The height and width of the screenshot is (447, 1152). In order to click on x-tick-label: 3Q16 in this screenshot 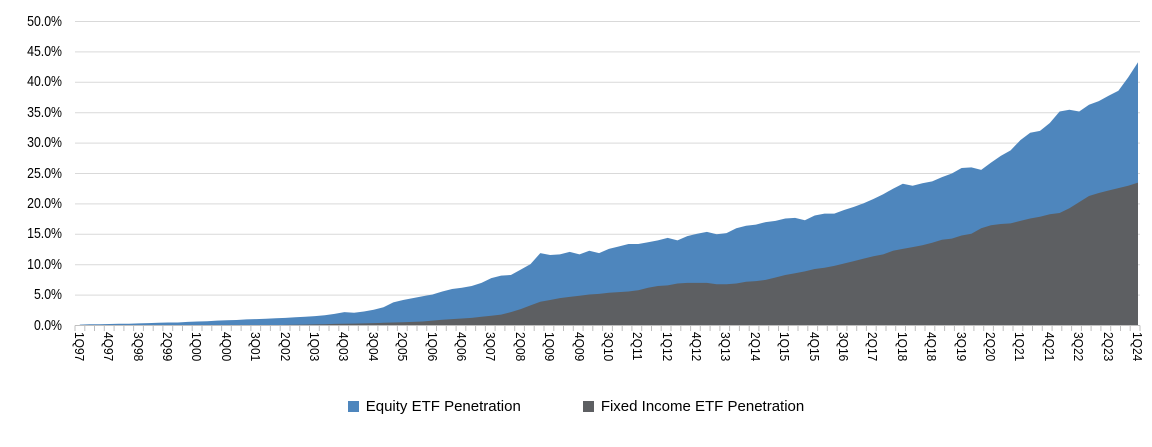, I will do `click(843, 347)`.